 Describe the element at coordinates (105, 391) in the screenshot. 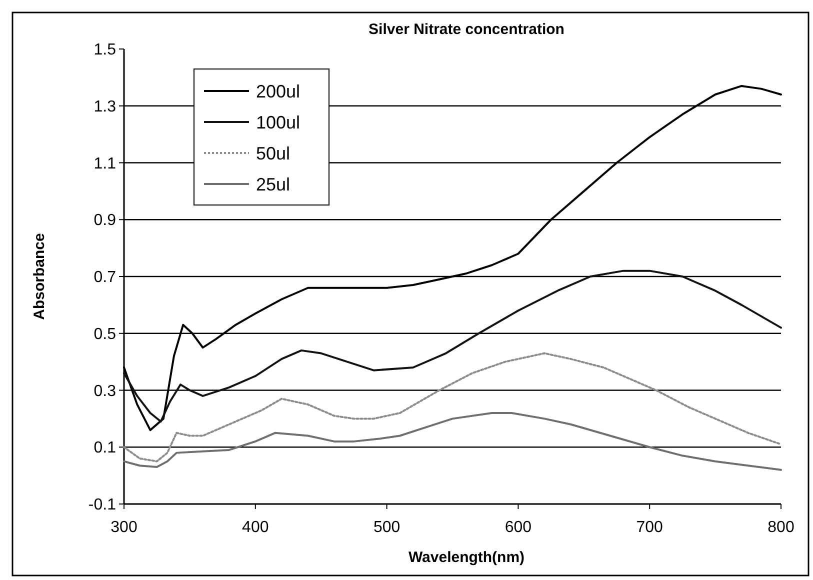

I see `y-tick-label: 0.3` at that location.